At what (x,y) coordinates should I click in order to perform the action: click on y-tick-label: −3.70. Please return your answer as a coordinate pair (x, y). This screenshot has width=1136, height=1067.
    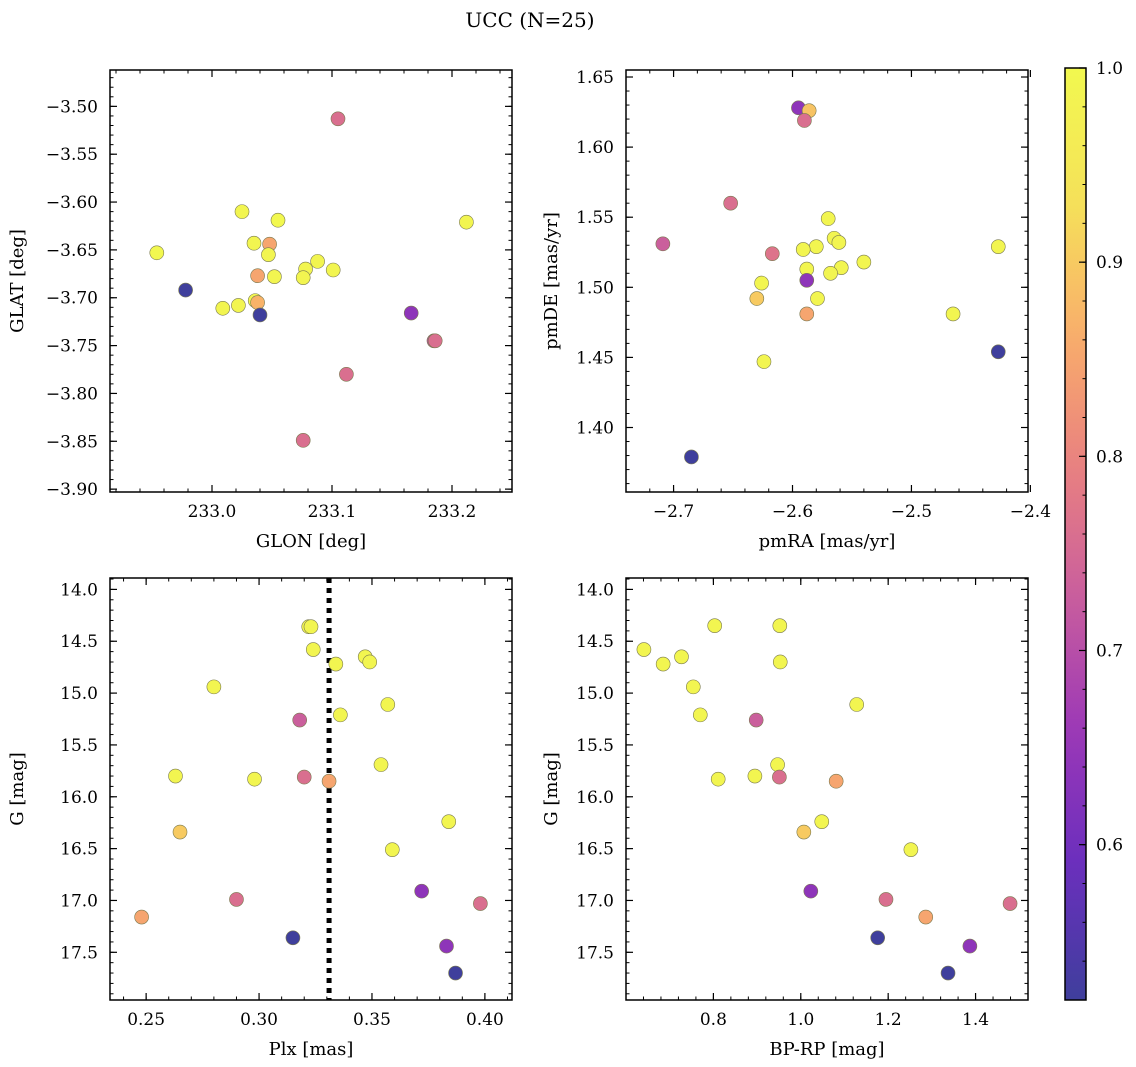
    Looking at the image, I should click on (72, 299).